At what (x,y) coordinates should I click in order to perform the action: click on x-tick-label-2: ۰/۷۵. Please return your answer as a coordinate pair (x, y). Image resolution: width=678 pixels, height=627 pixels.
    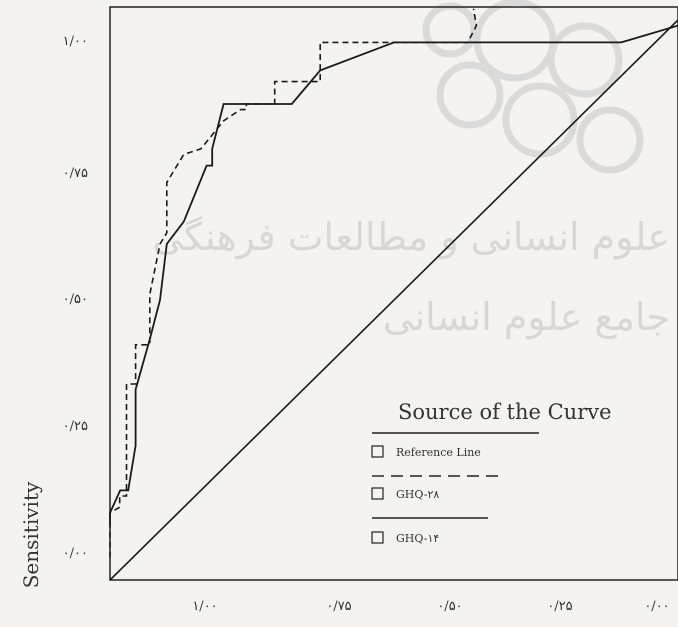
    Looking at the image, I should click on (338, 606).